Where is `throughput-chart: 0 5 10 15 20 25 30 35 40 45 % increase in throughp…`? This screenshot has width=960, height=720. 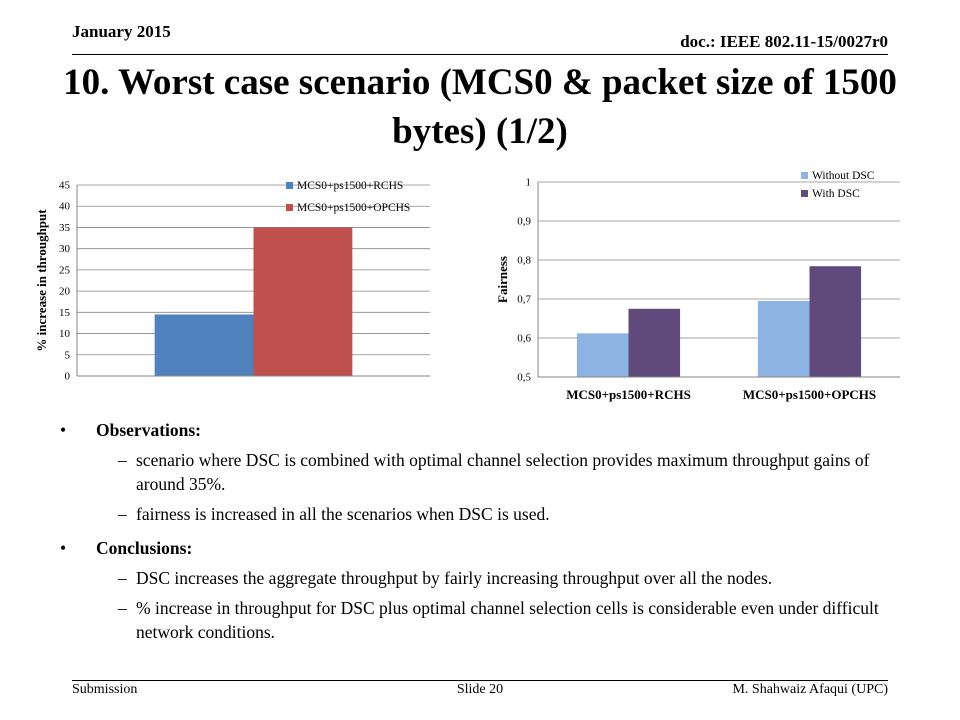 throughput-chart: 0 5 10 15 20 25 30 35 40 45 % increase in throughp… is located at coordinates (232, 280).